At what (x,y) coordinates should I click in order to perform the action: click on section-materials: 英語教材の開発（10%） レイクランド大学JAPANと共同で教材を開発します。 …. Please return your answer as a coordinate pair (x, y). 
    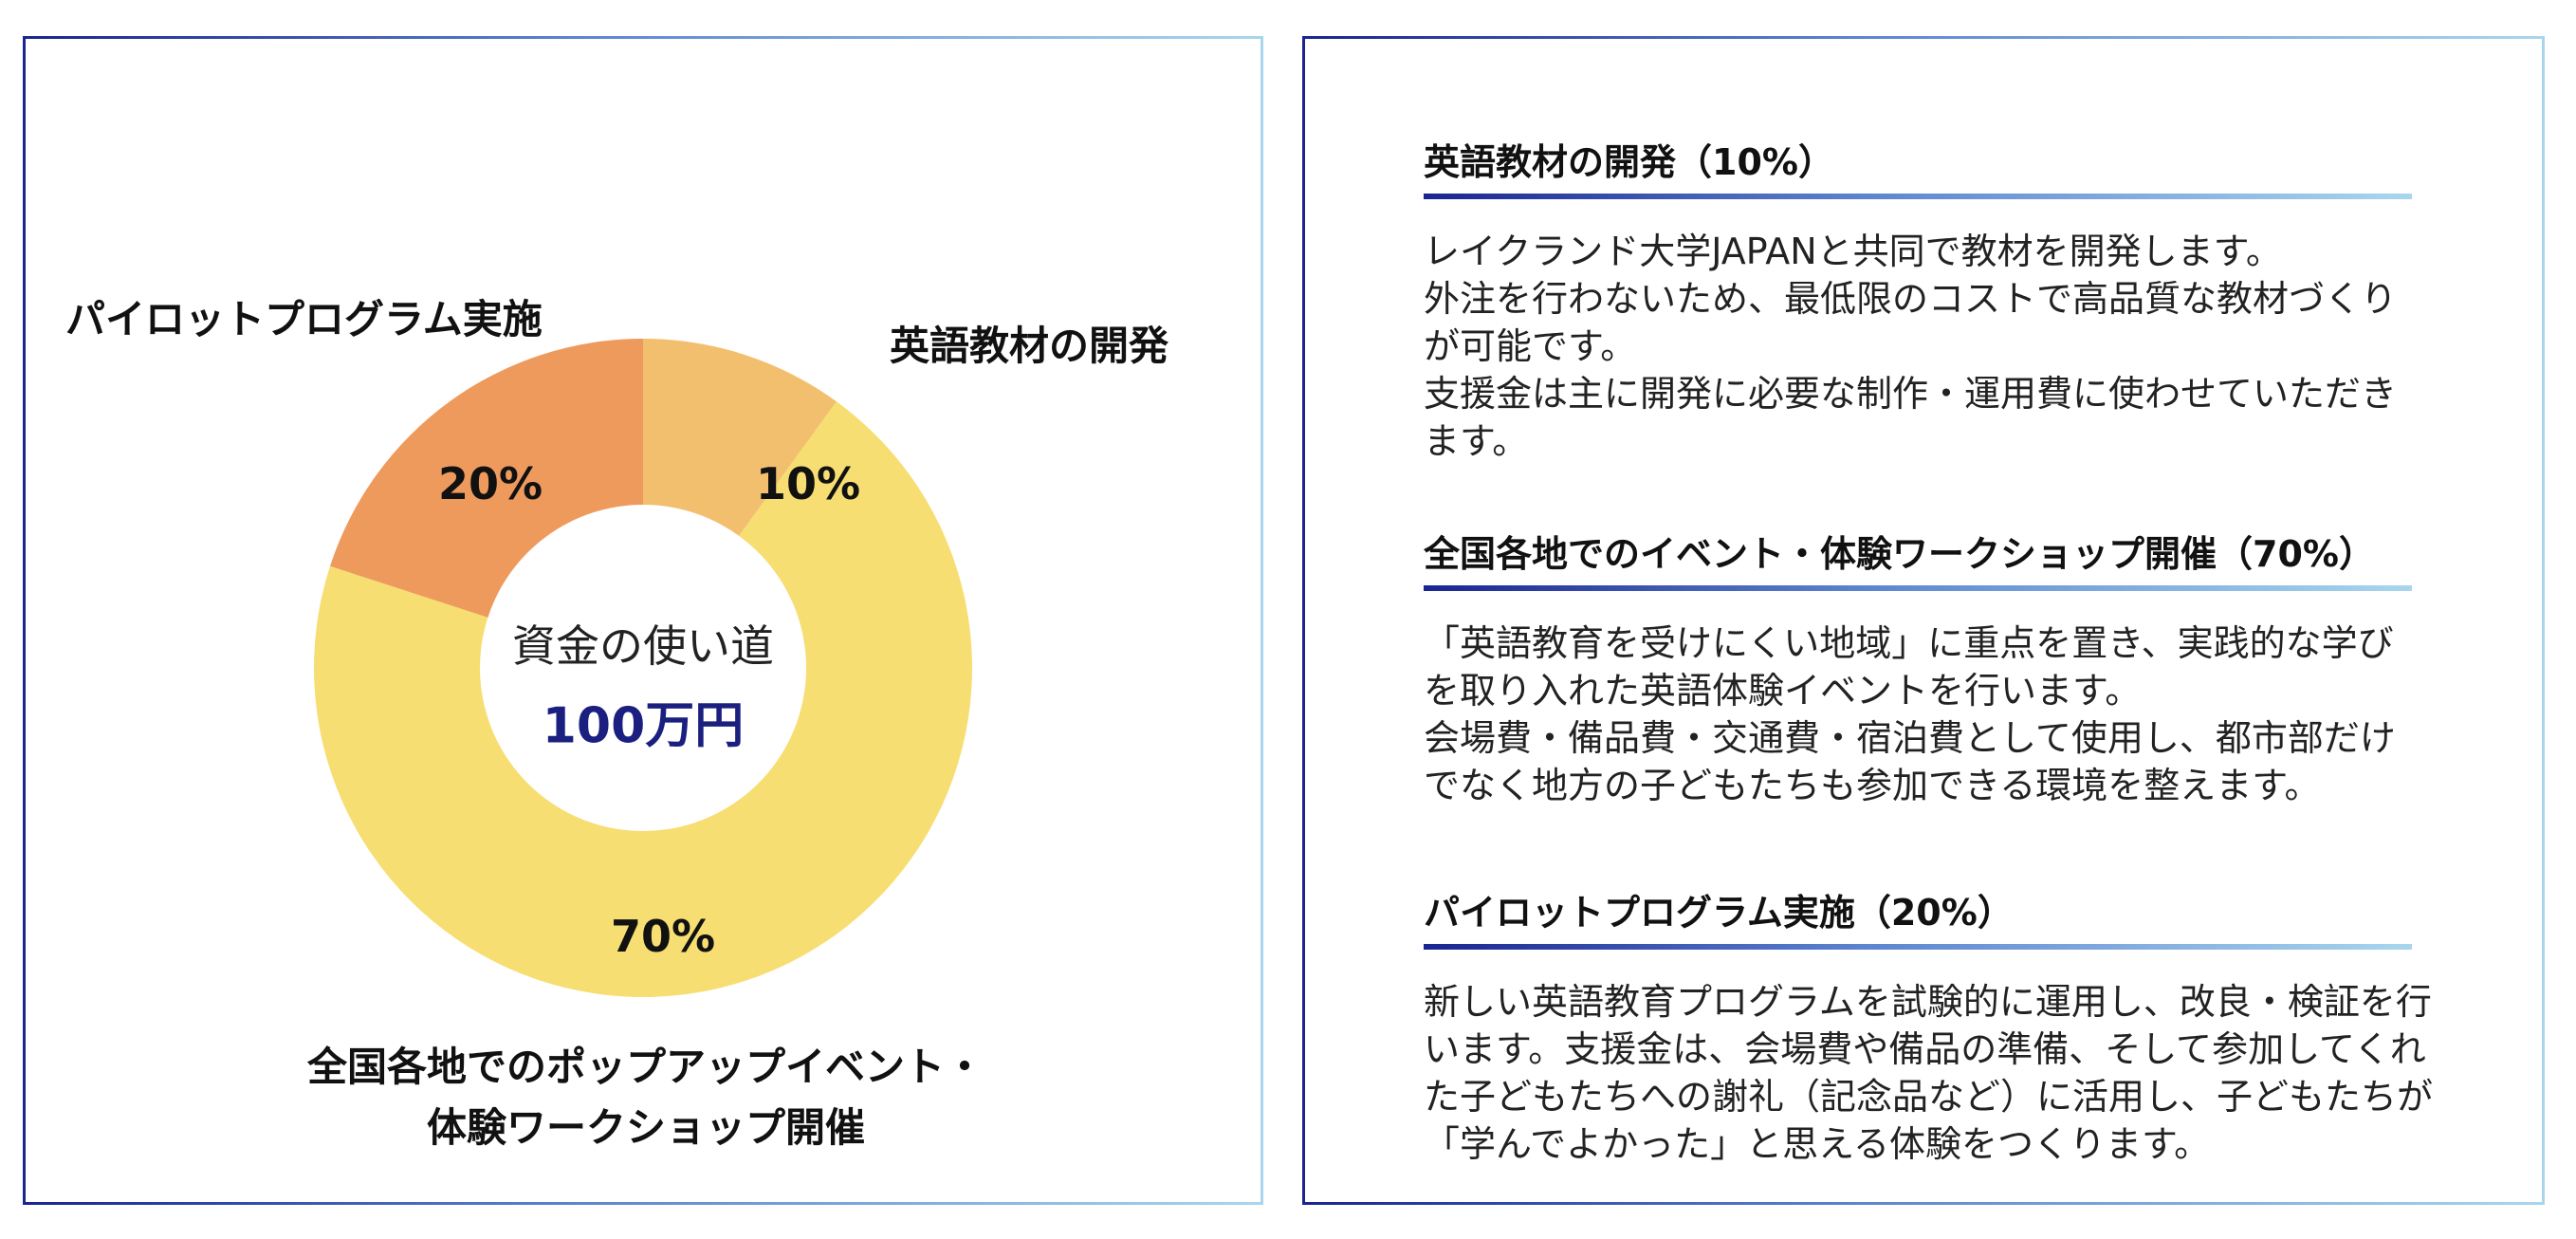
    Looking at the image, I should click on (1926, 302).